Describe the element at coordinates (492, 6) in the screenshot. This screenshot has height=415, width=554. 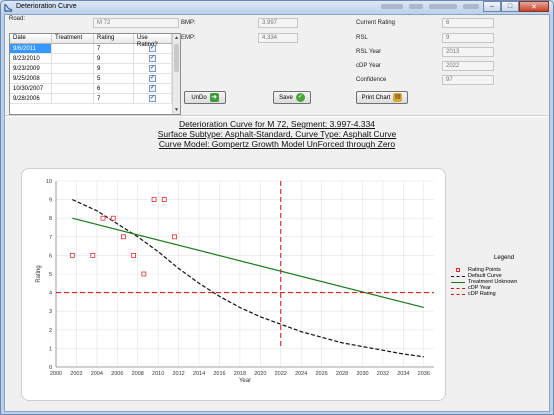
I see `minimize-button: –` at that location.